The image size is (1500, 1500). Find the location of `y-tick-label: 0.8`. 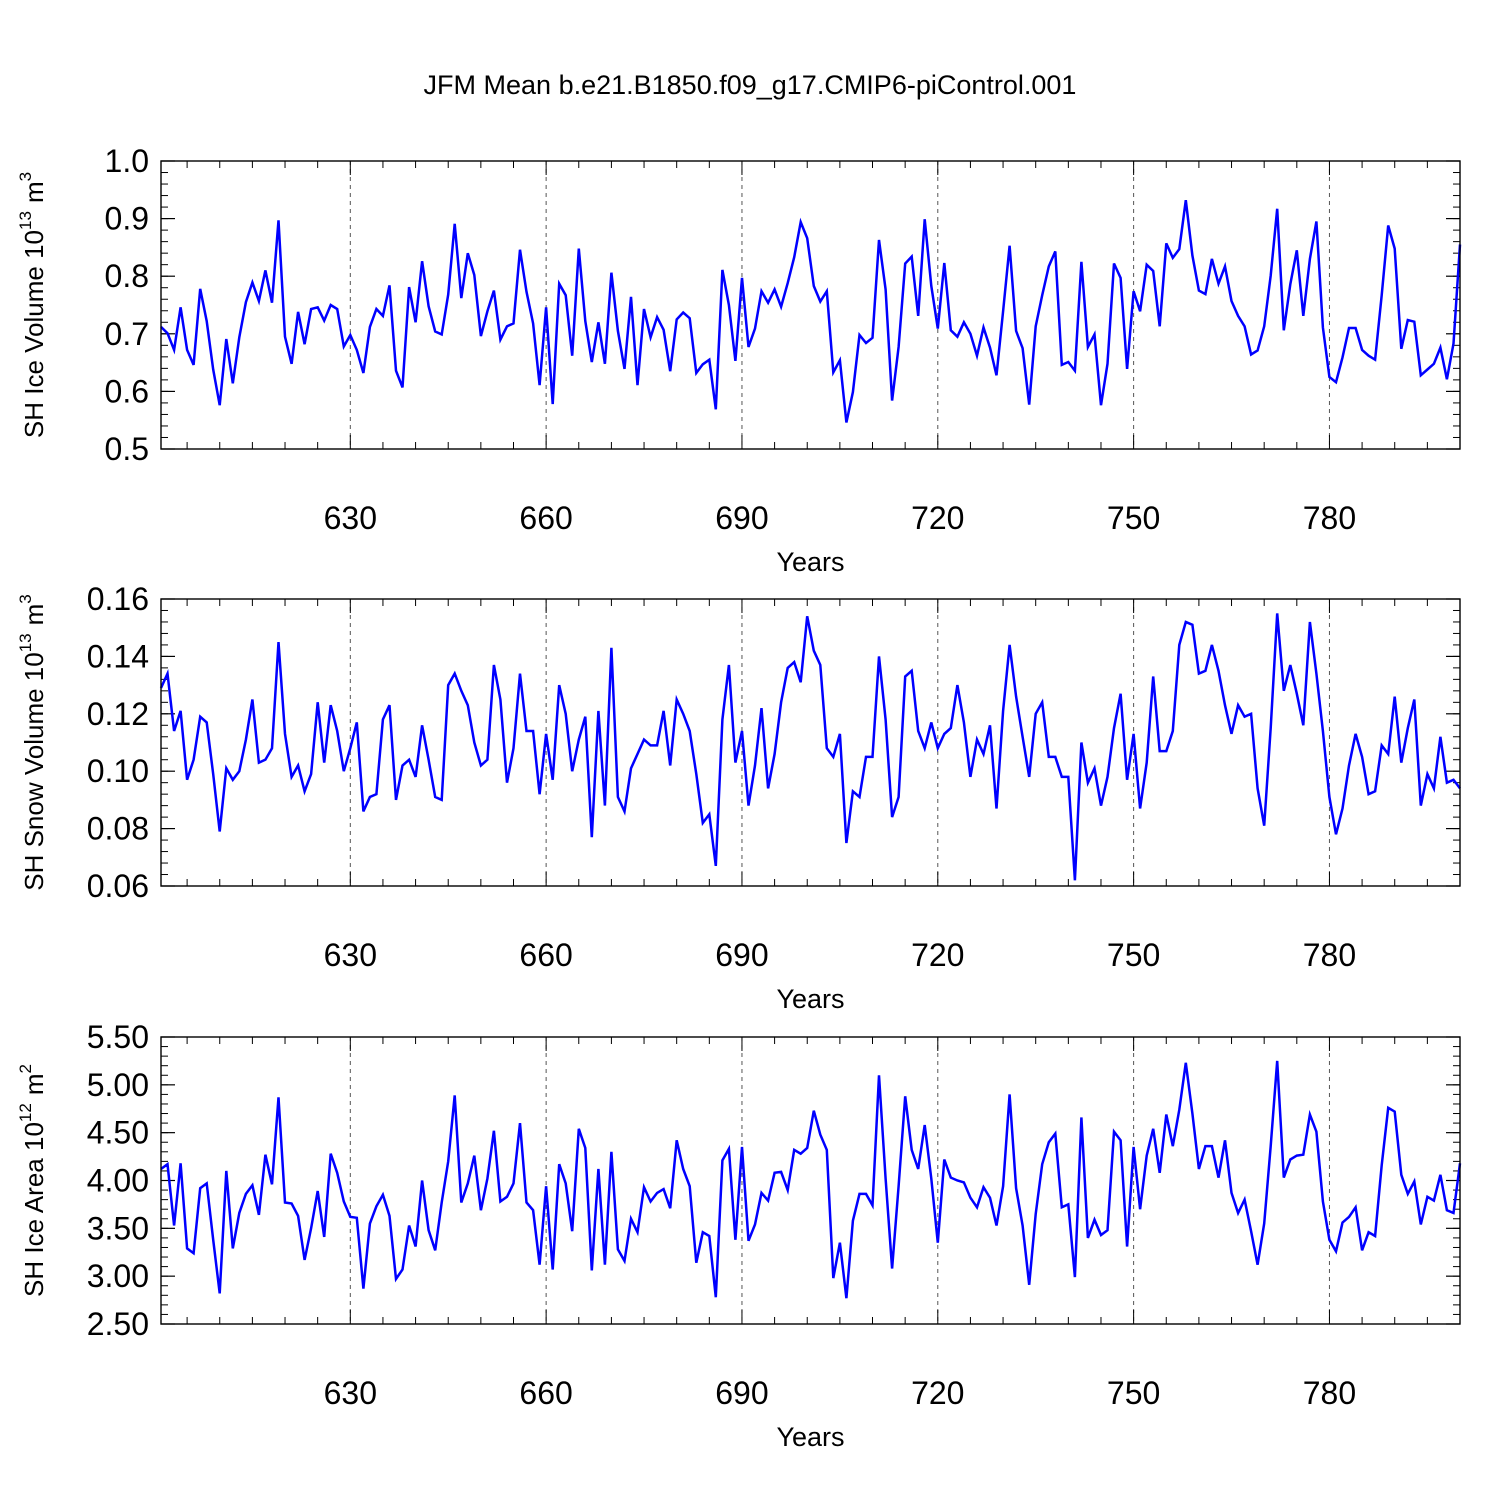

y-tick-label: 0.8 is located at coordinates (127, 276).